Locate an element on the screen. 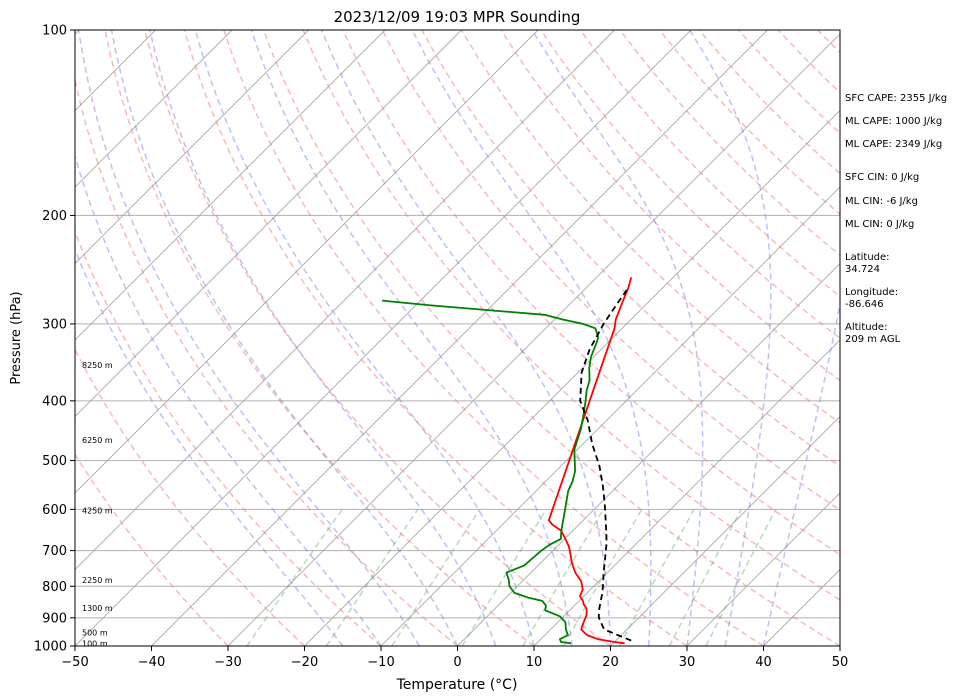 Image resolution: width=968 pixels, height=700 pixels. x-tick-label: −10 is located at coordinates (380, 662).